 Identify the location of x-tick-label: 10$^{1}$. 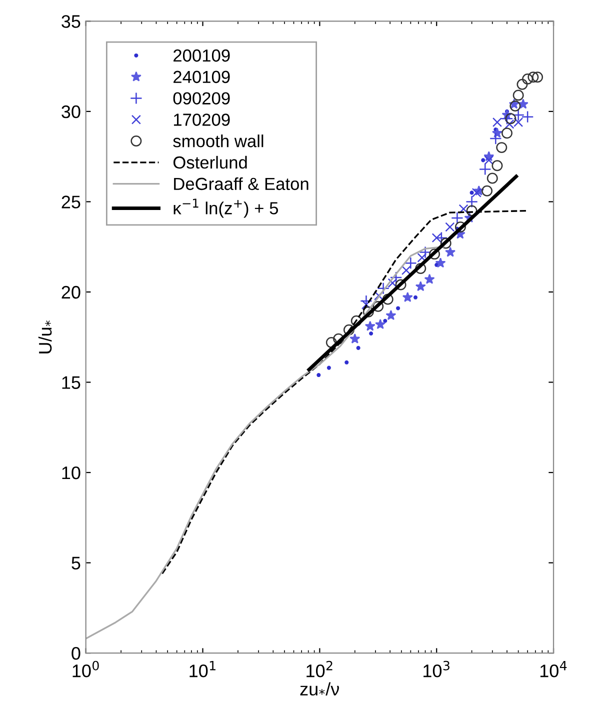
(203, 669).